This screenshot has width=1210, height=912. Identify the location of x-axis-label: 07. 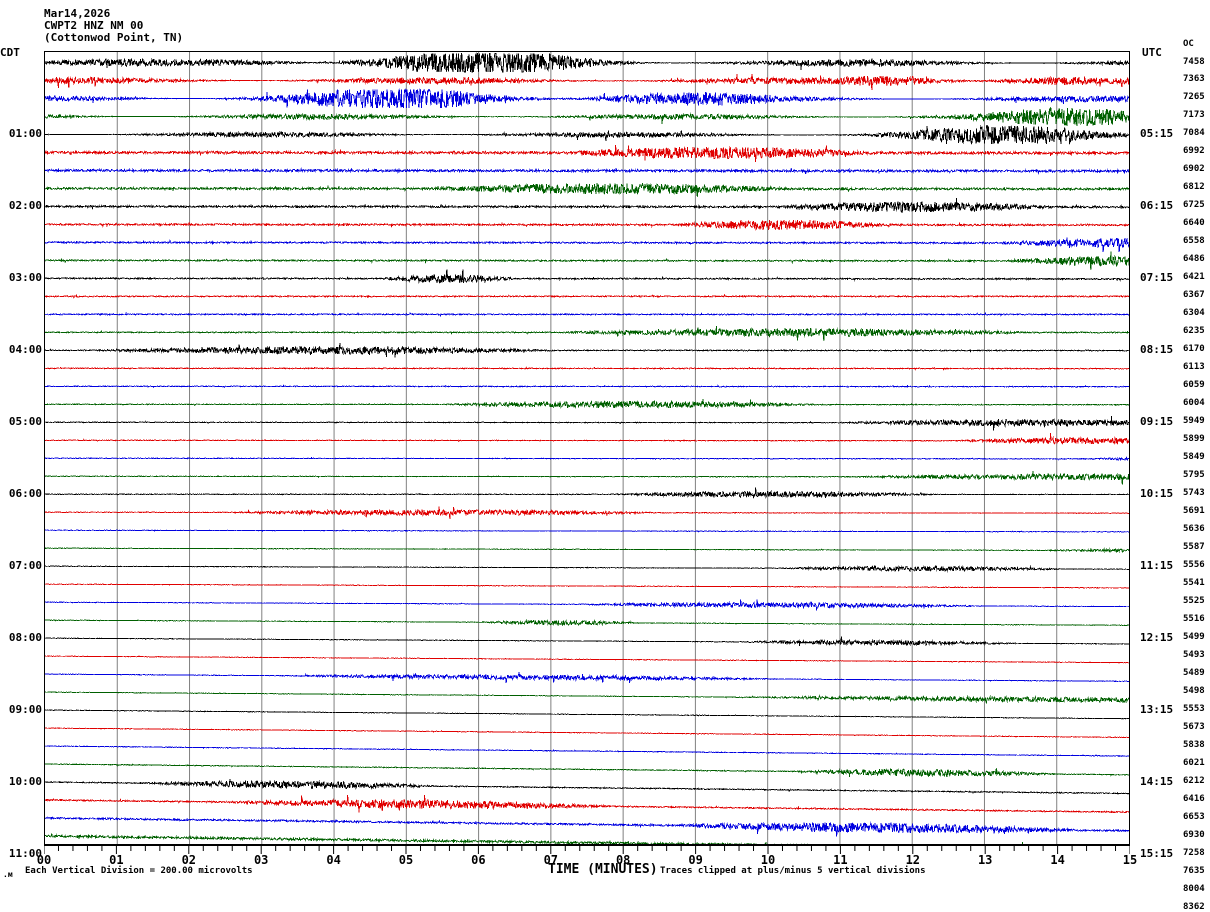
(551, 860).